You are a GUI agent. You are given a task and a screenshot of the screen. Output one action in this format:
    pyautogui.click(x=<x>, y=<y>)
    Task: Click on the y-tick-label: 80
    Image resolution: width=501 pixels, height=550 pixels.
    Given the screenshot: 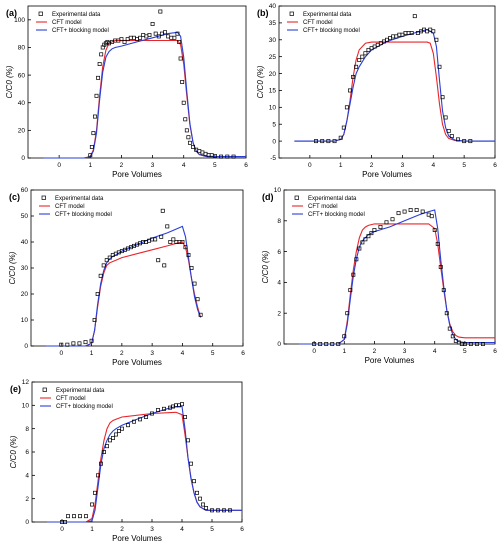 What is the action you would take?
    pyautogui.click(x=22, y=48)
    